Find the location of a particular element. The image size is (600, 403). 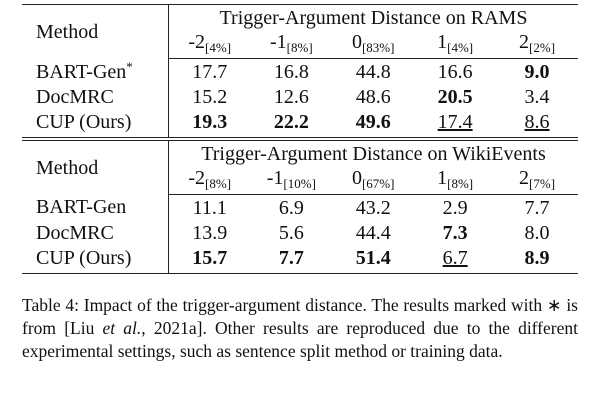

method-cell: BART-Gen is located at coordinates (95, 207).